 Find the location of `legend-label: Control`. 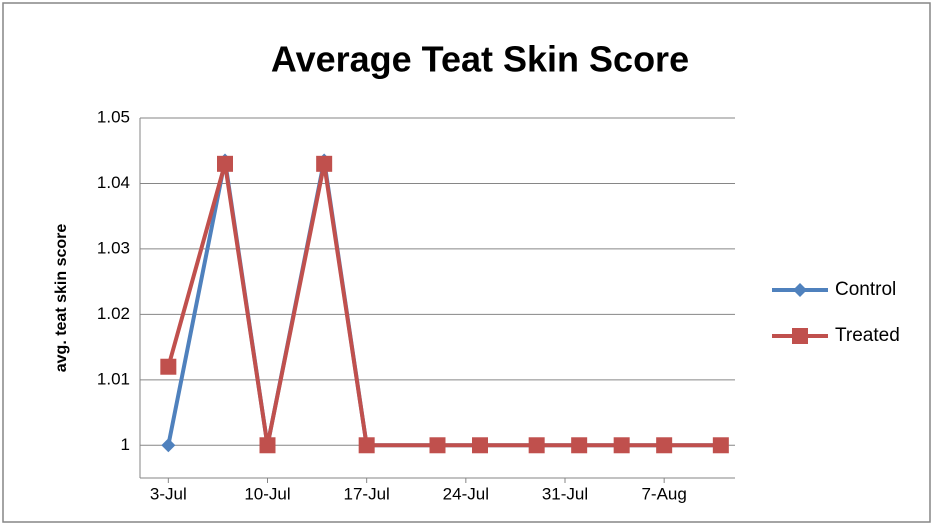

legend-label: Control is located at coordinates (865, 289).